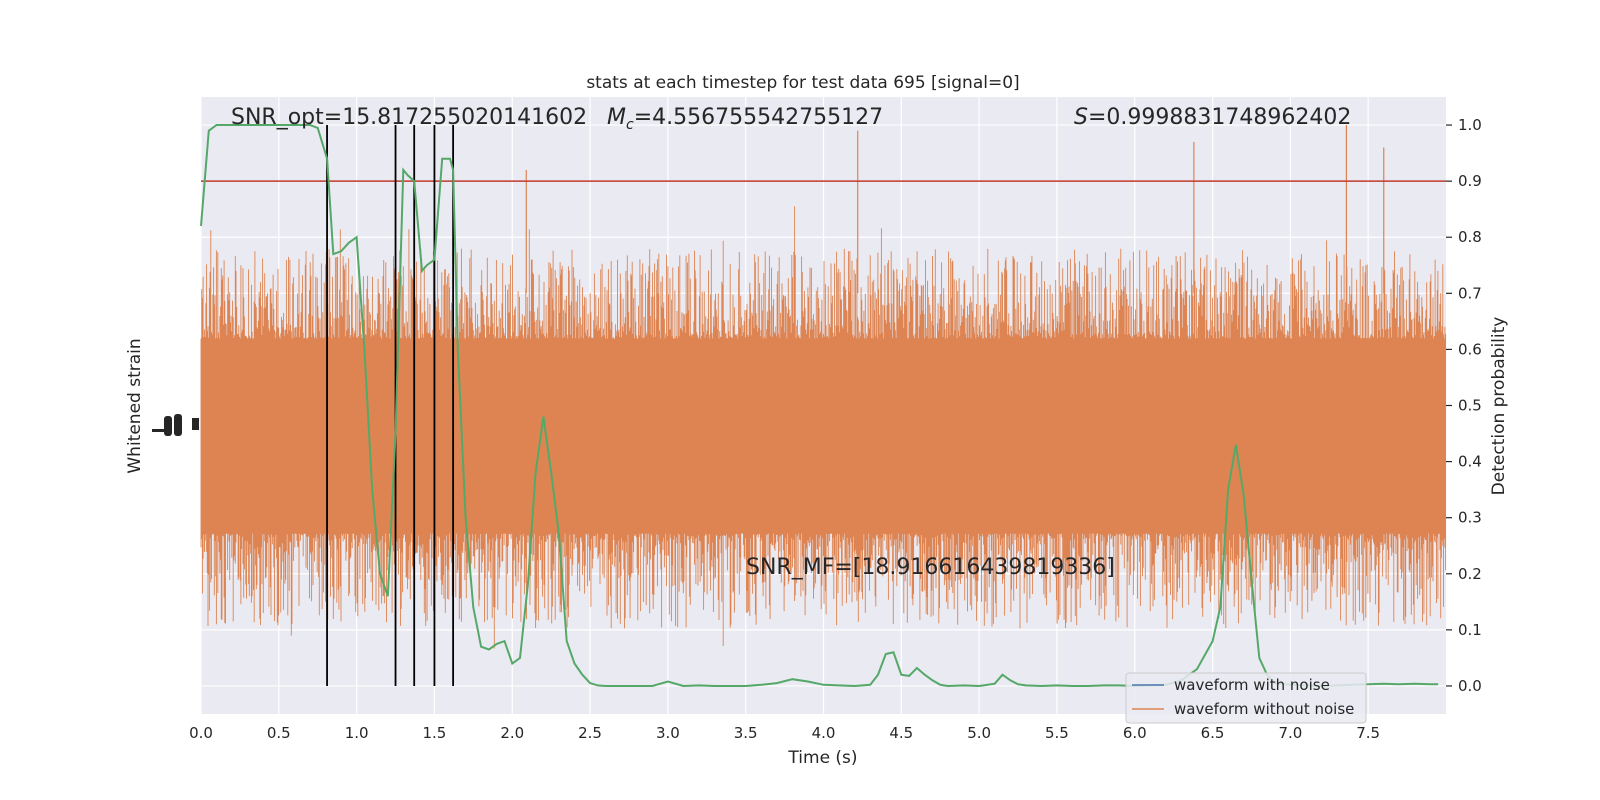 This screenshot has width=1600, height=800. I want to click on x-tick-label-13: 6.5, so click(1213, 733).